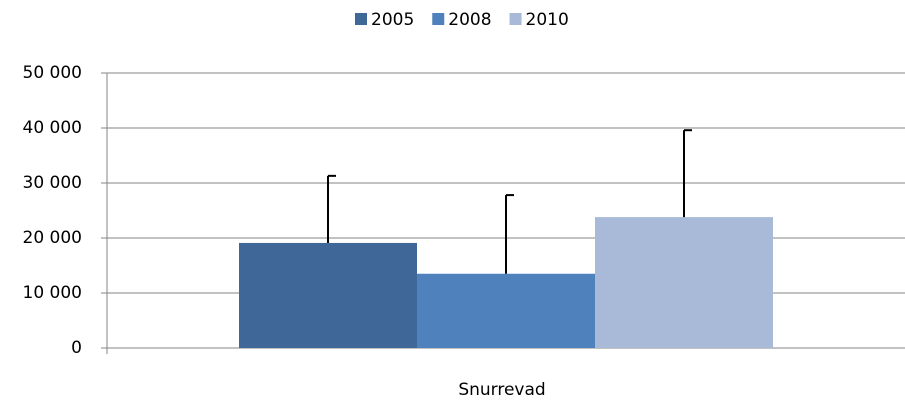 The width and height of the screenshot is (905, 403). I want to click on y-tick-label: 10 000, so click(52, 293).